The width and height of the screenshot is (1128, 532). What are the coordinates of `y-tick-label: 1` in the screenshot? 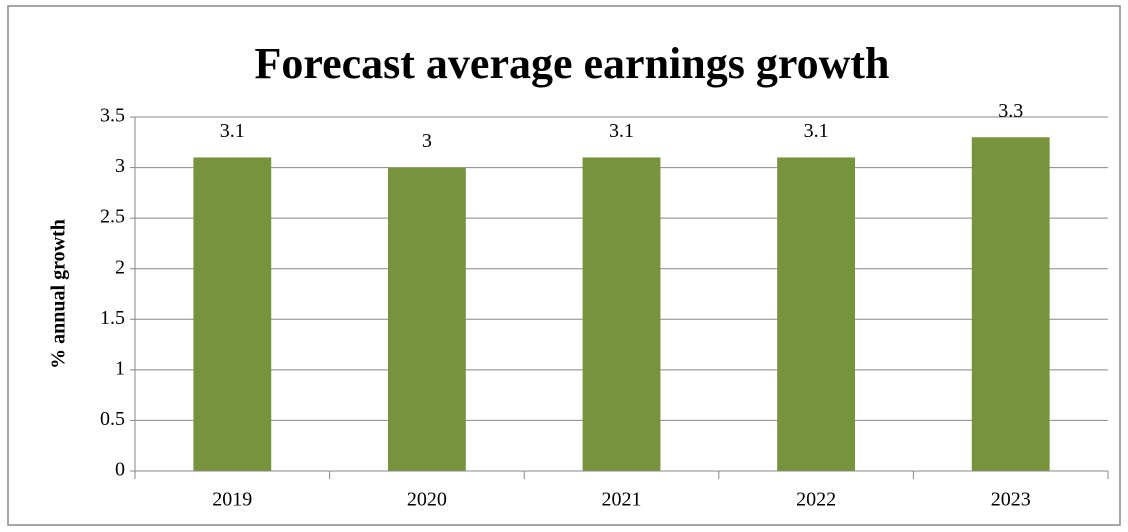 It's located at (120, 368).